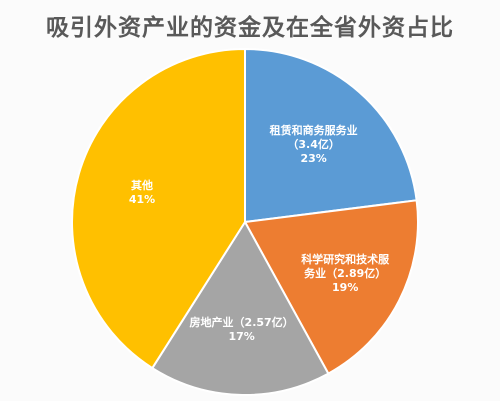 This screenshot has height=401, width=500. I want to click on slice-label-4-line-2: 41%, so click(142, 199).